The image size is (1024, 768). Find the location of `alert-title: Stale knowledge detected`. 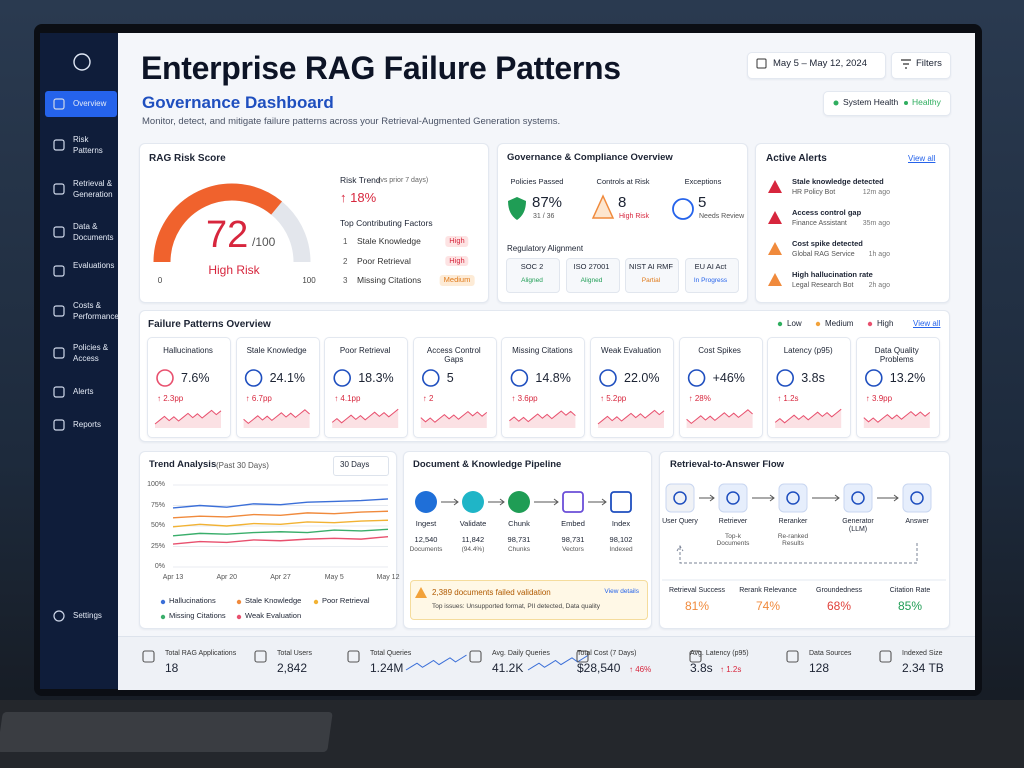

alert-title: Stale knowledge detected is located at coordinates (838, 181).